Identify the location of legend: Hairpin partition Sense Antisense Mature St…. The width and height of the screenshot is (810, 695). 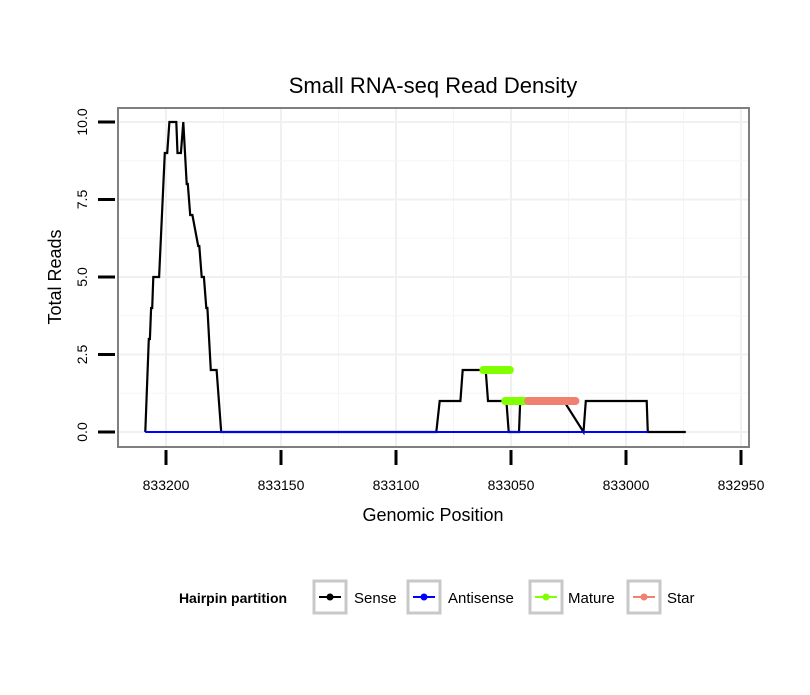
(437, 597).